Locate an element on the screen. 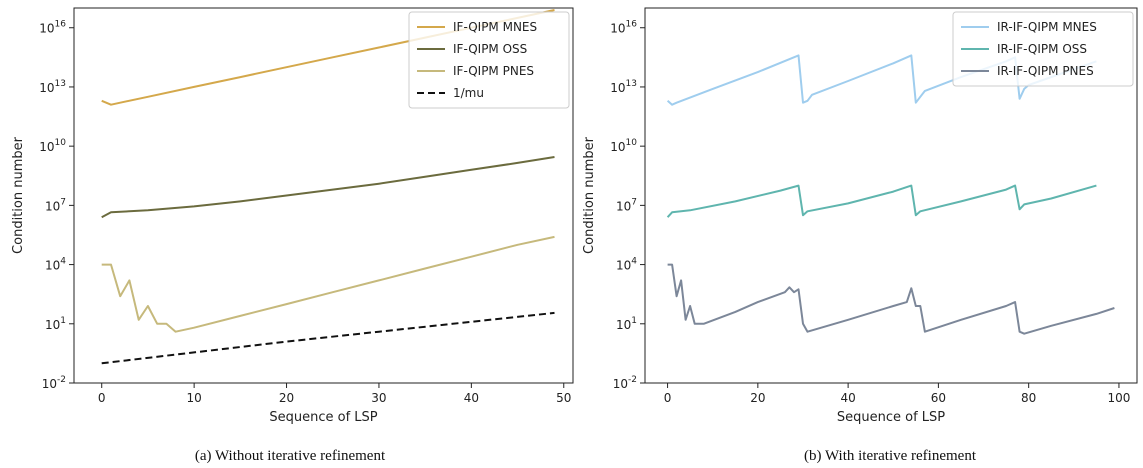 The image size is (1143, 468). x-tick-label: 60 is located at coordinates (938, 398).